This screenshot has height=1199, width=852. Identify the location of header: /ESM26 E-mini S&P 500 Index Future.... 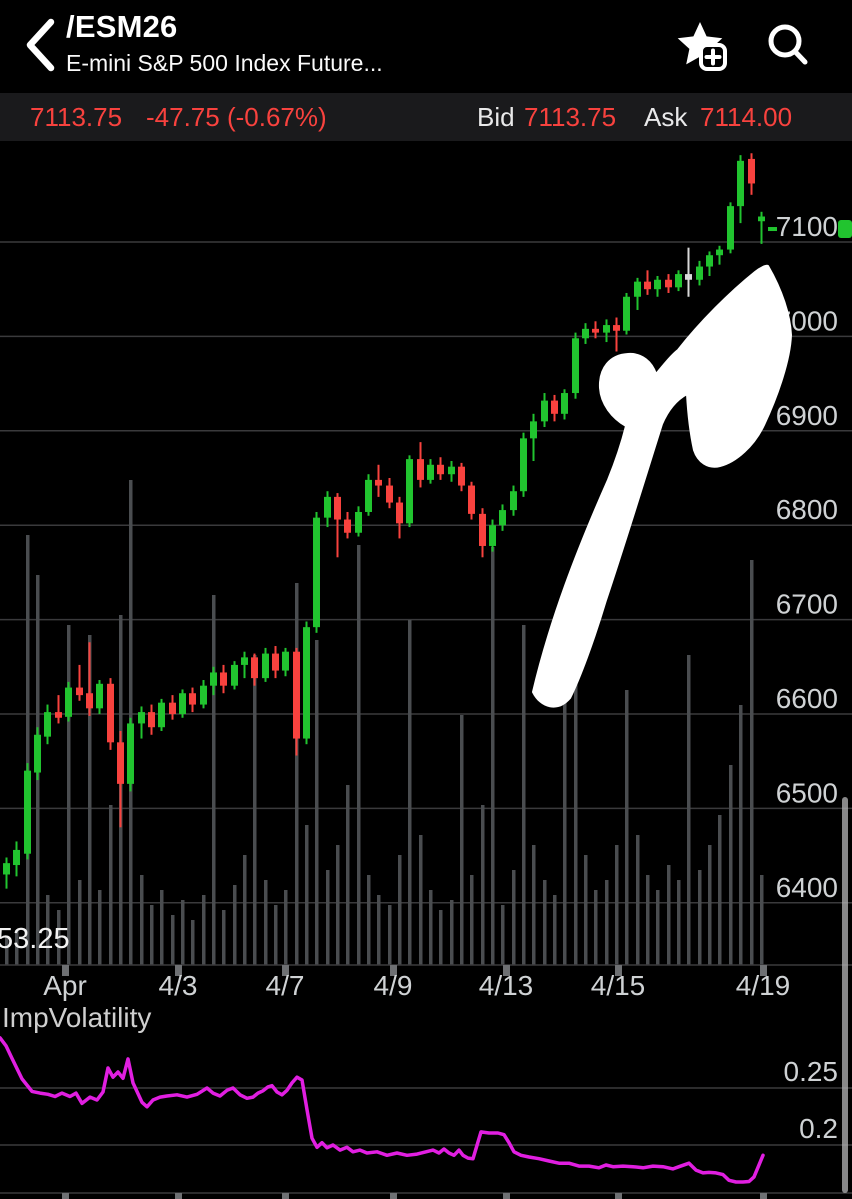
(426, 46).